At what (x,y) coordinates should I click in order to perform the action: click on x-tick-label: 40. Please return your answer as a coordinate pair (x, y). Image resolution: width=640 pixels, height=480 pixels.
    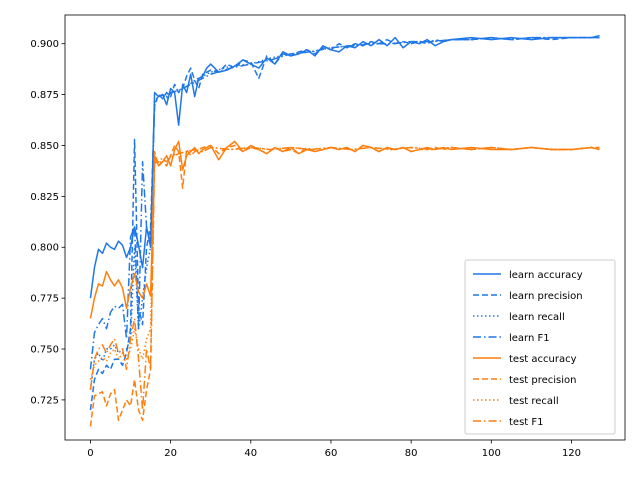
    Looking at the image, I should click on (250, 453).